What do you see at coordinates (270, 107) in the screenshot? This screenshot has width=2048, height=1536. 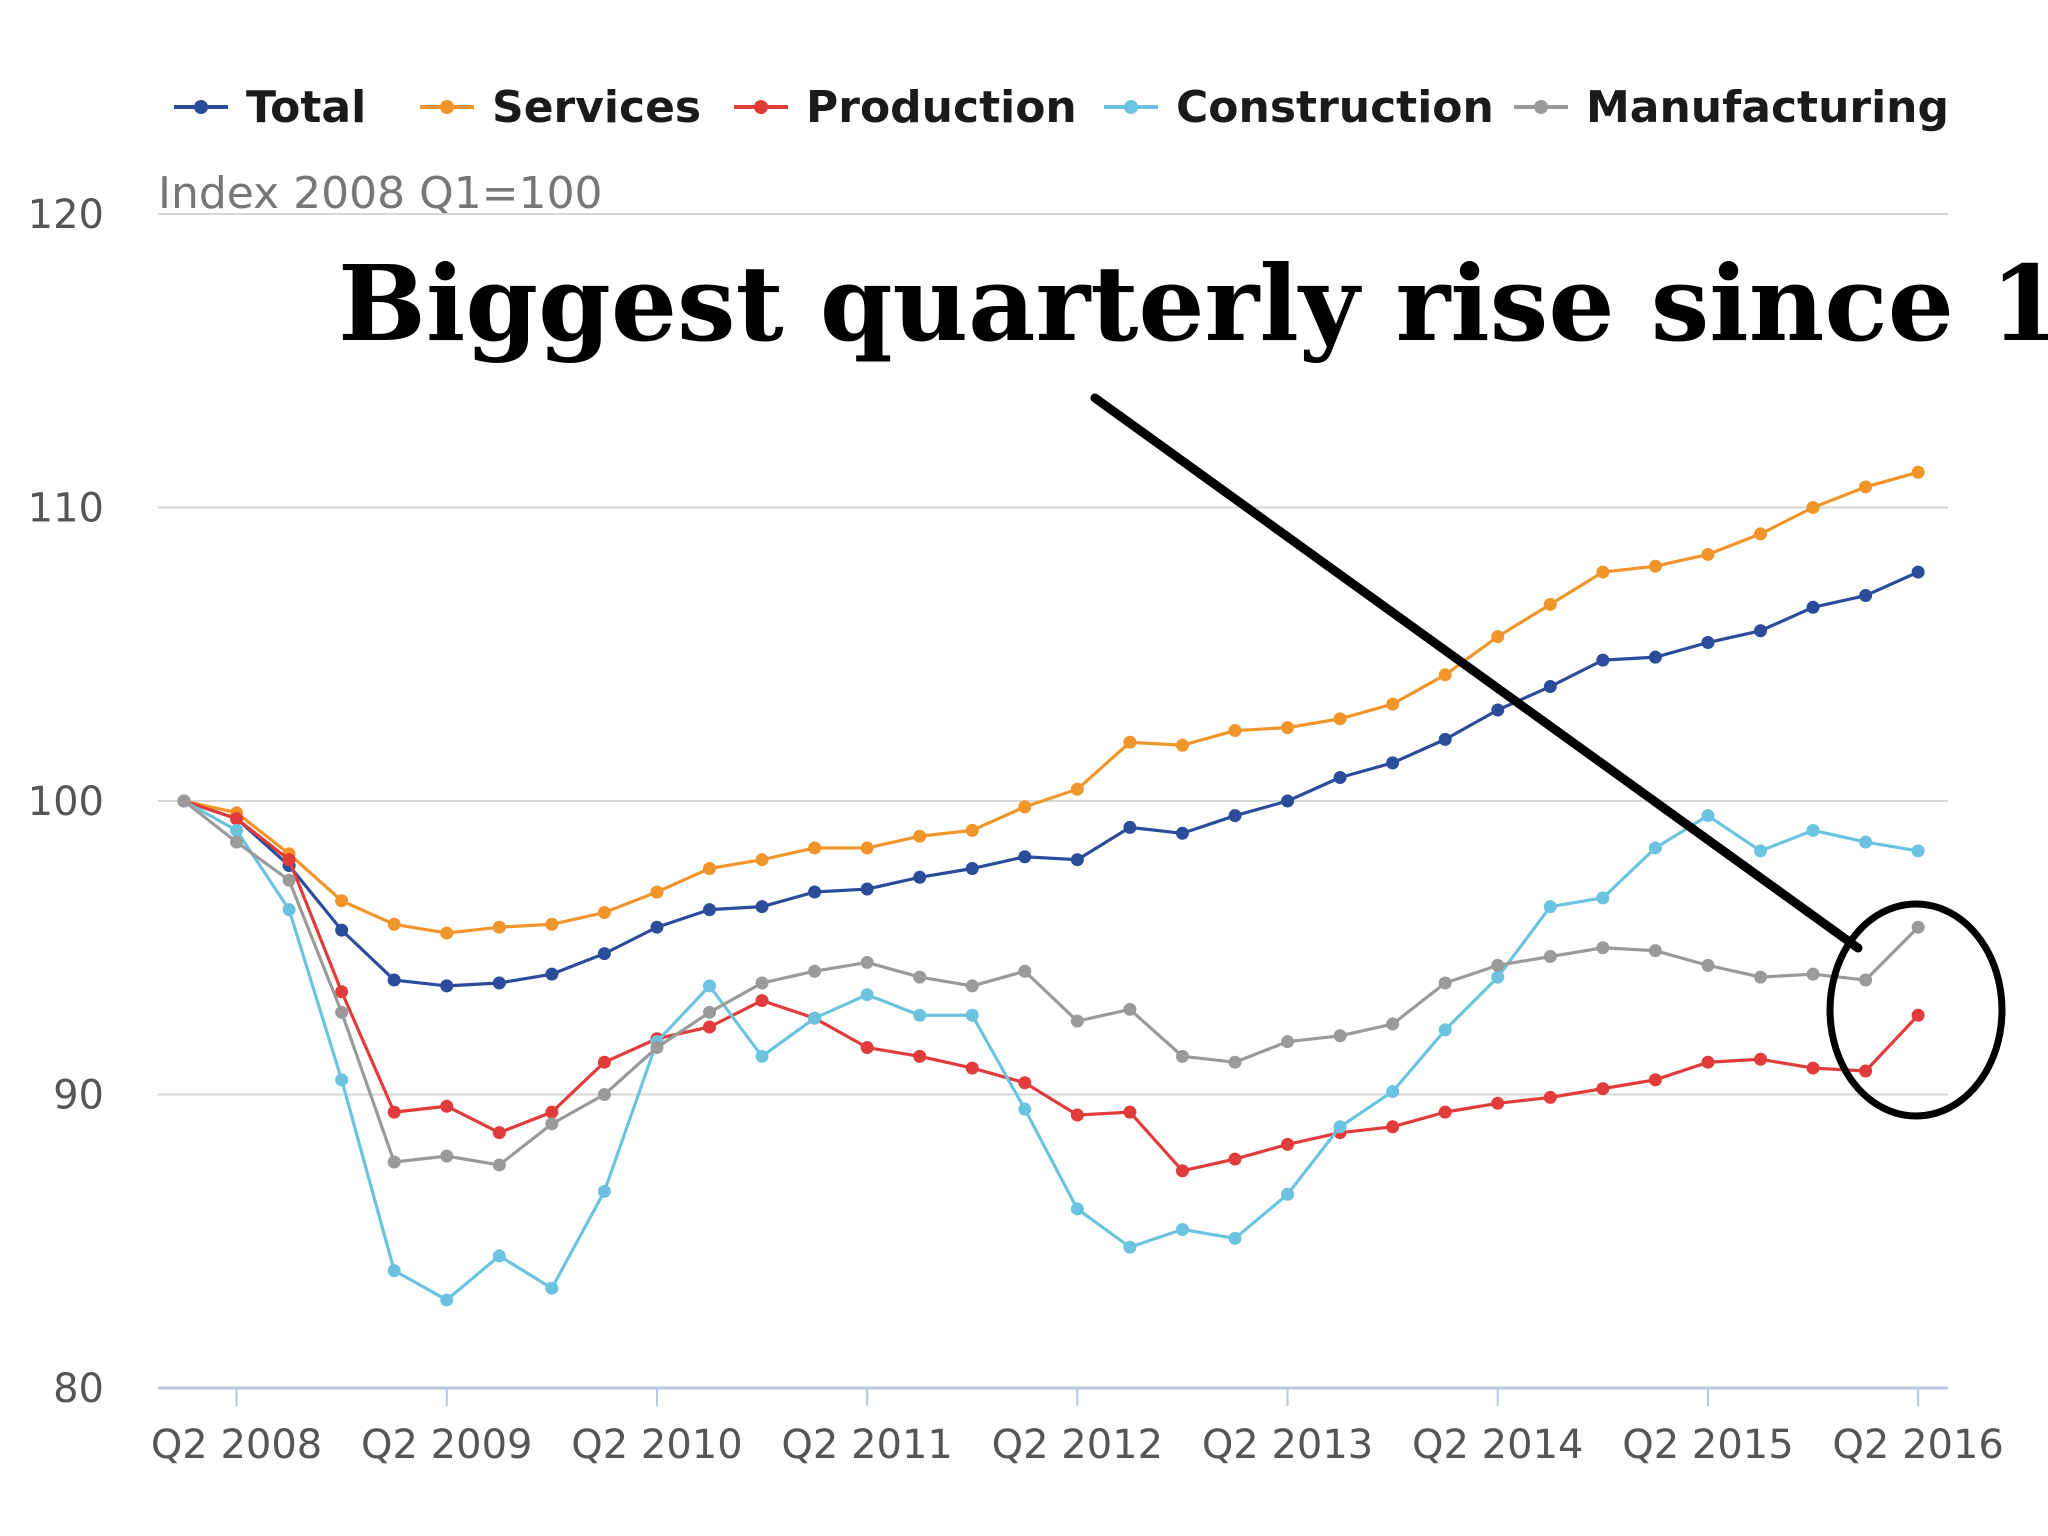 I see `legend-item-total: Total` at bounding box center [270, 107].